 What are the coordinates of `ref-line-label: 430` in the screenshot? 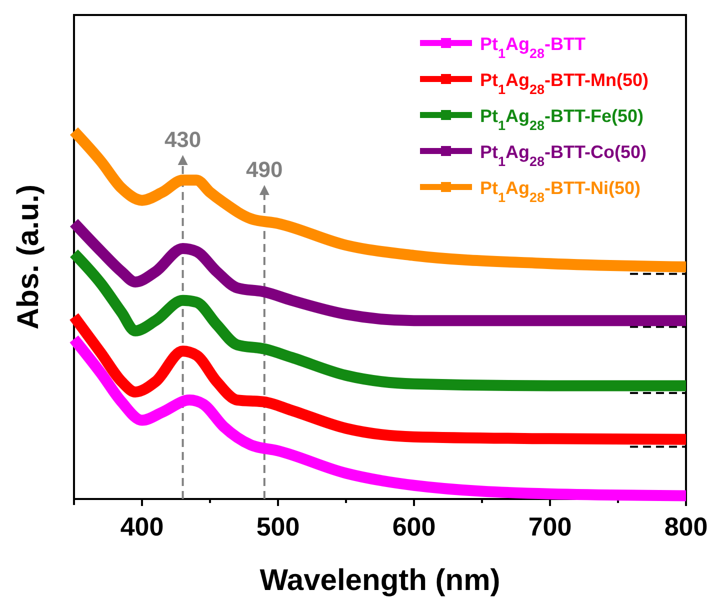 It's located at (183, 139).